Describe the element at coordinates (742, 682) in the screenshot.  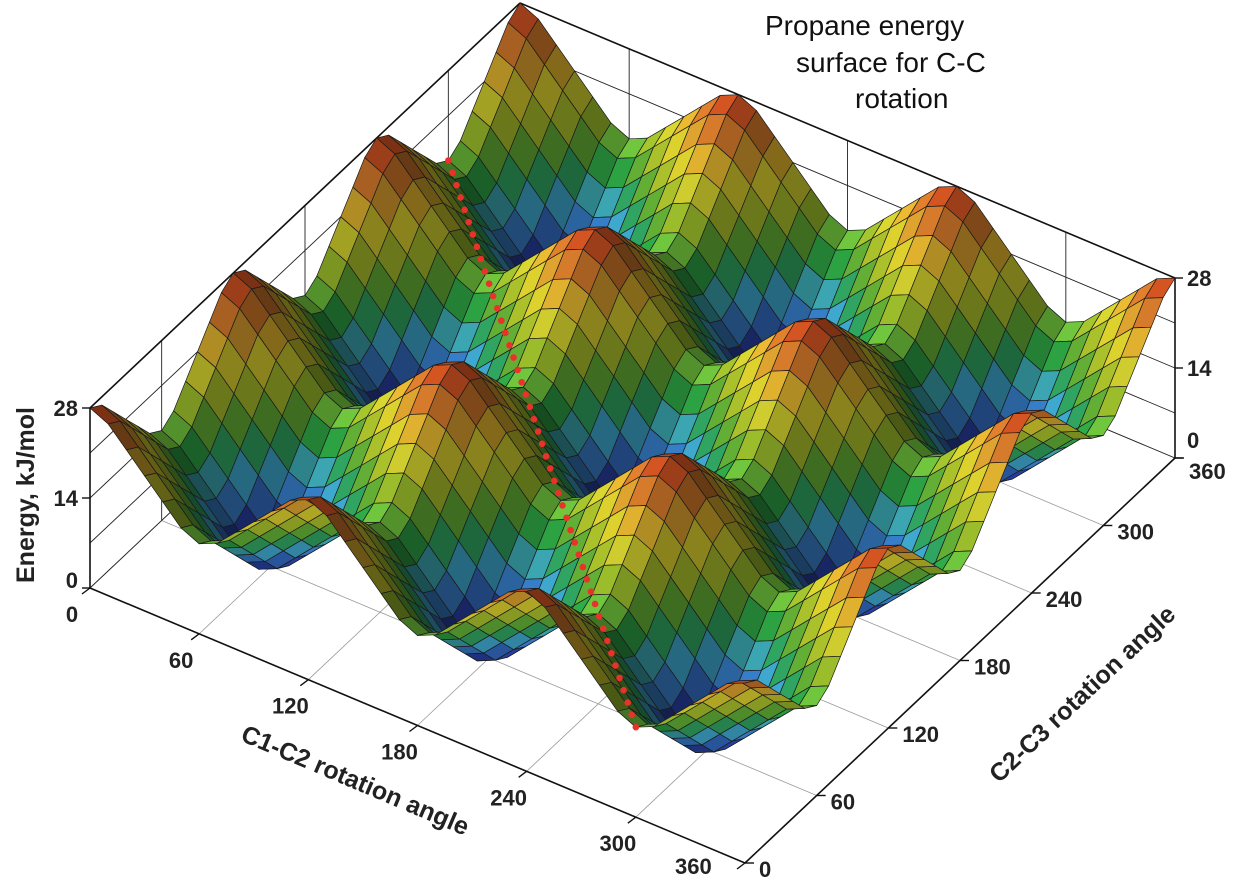
I see `surface-cell` at that location.